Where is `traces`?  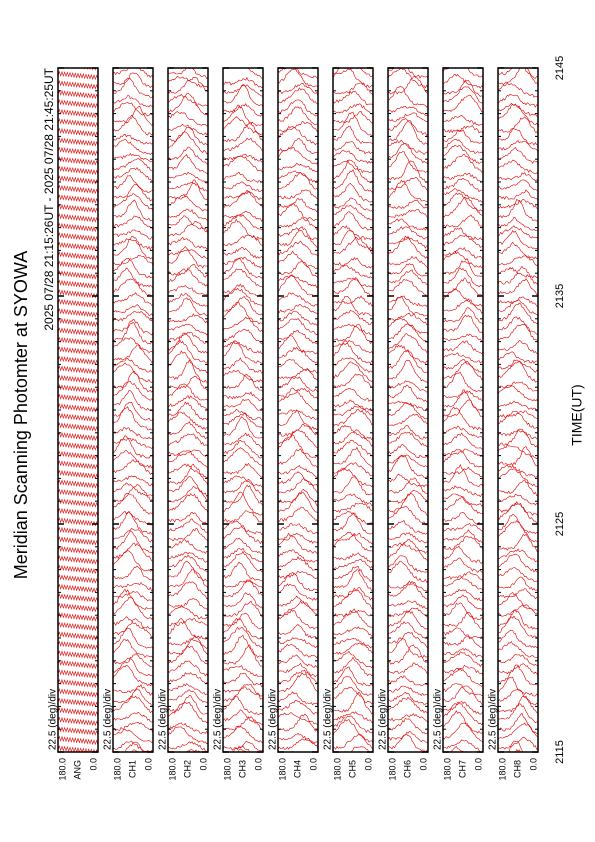 traces is located at coordinates (518, 410).